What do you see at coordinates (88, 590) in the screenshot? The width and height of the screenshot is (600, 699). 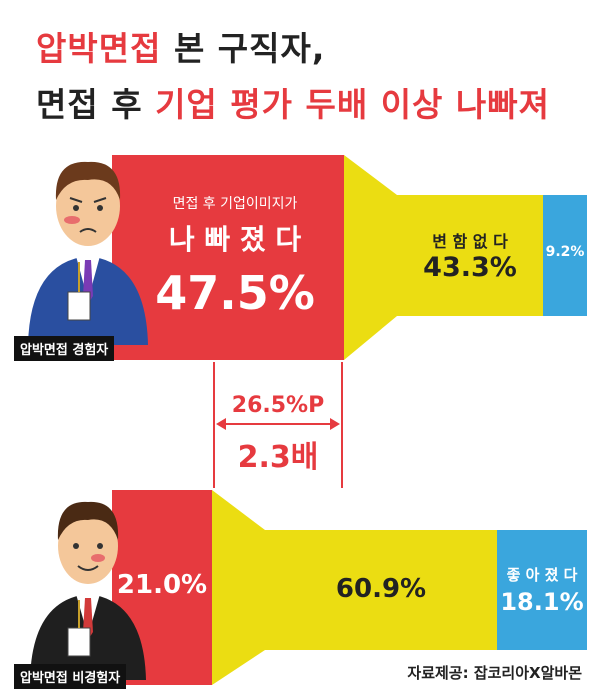 I see `person-non-experienced-icon` at bounding box center [88, 590].